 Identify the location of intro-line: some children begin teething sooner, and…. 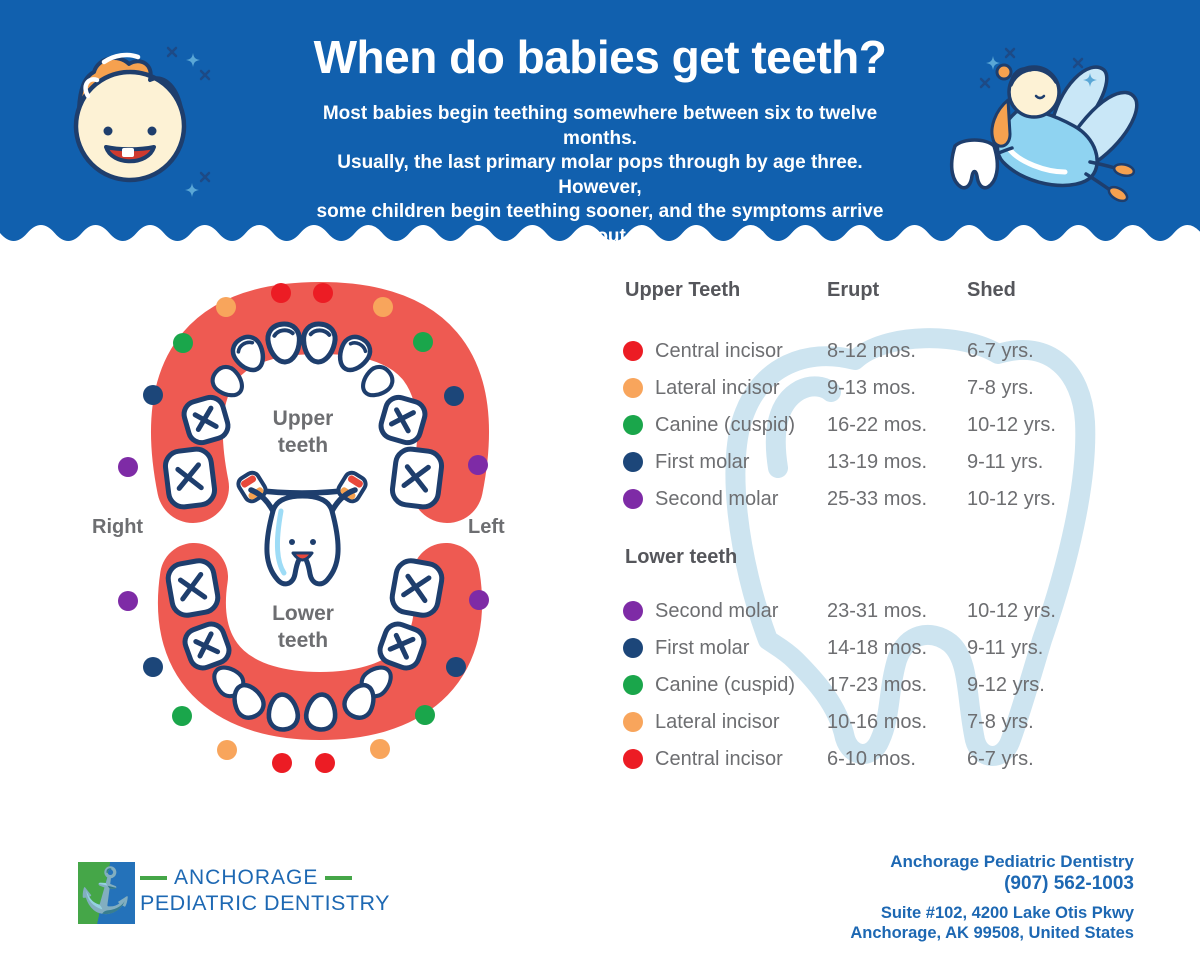
(600, 224).